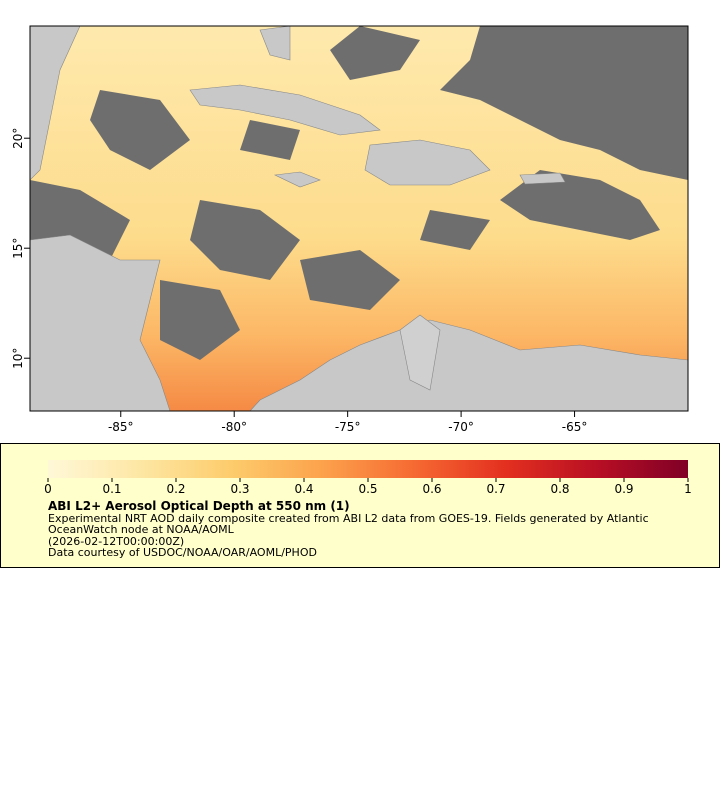 This screenshot has width=720, height=800. What do you see at coordinates (688, 489) in the screenshot?
I see `colorbar-tick-label: 1` at bounding box center [688, 489].